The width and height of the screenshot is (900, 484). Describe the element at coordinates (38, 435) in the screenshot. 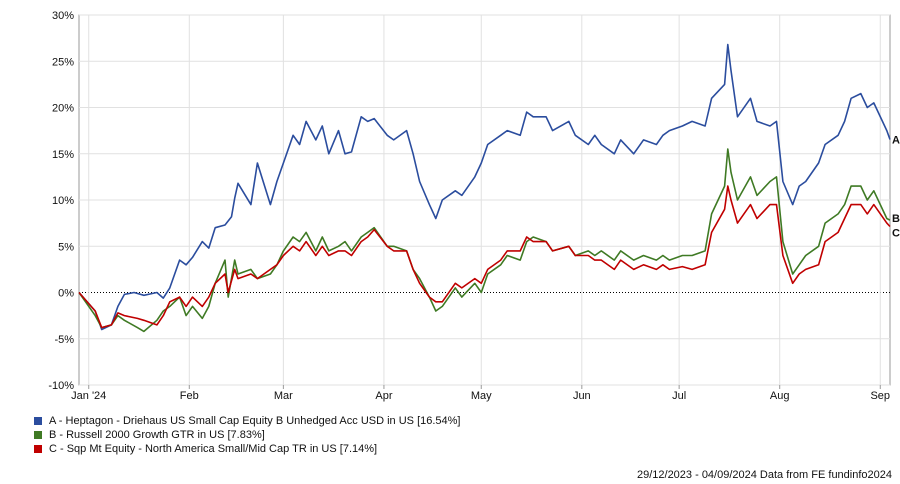

I see `legend-swatch-b` at that location.